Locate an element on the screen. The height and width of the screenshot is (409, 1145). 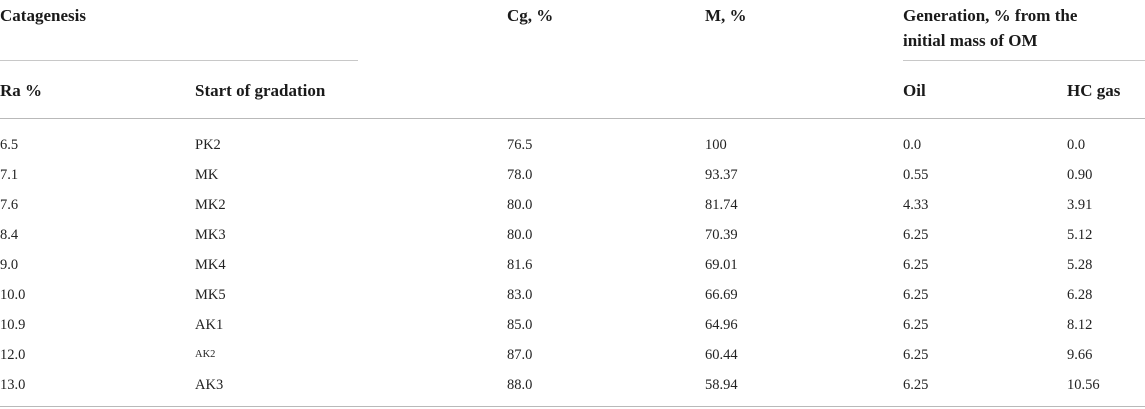
header-hc-gas: HC gas is located at coordinates (1094, 90).